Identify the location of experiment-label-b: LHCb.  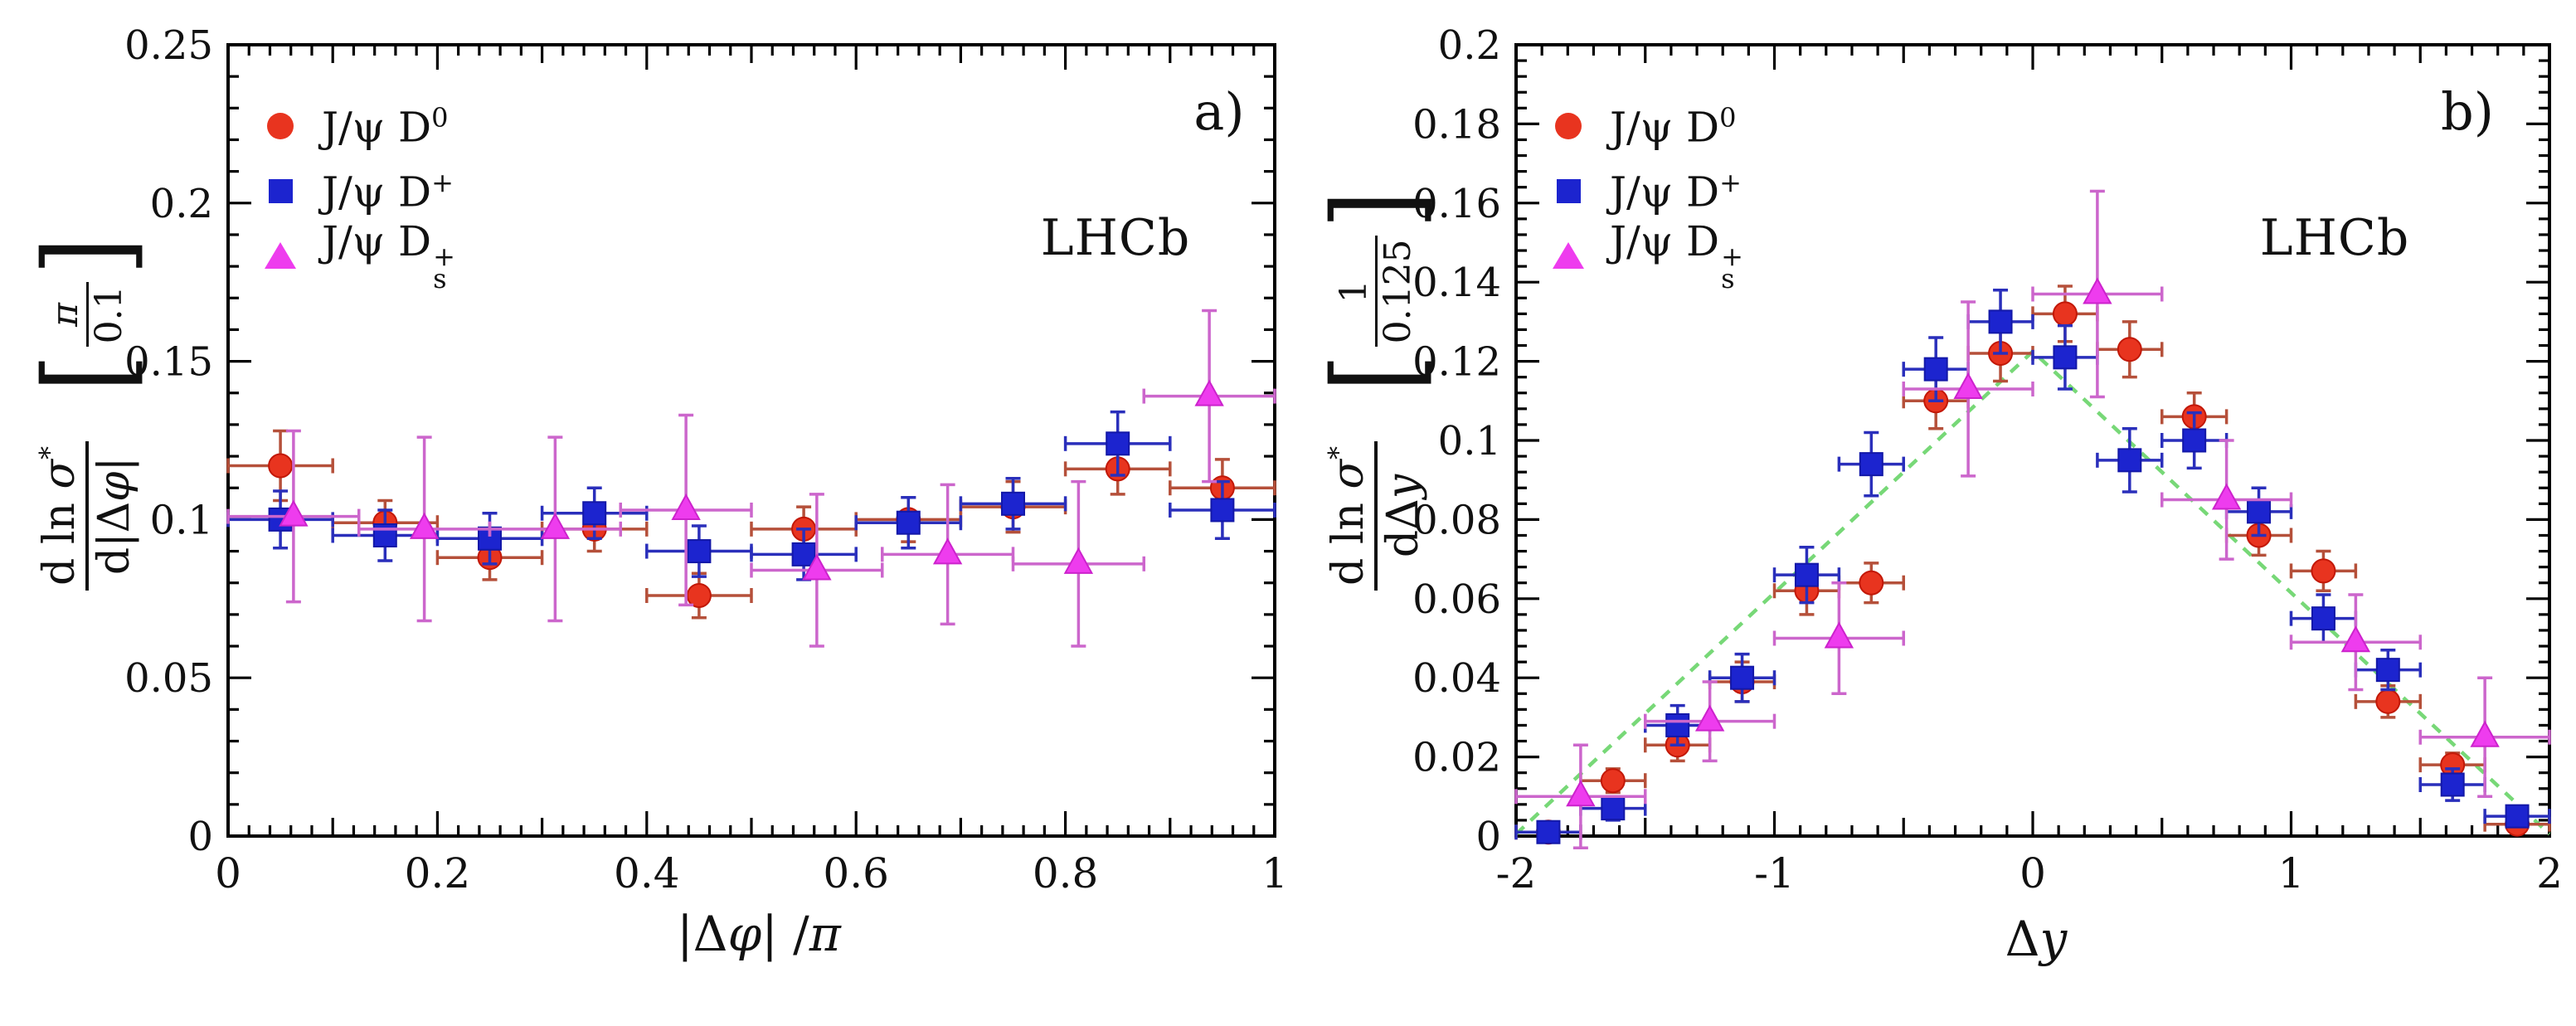
(2334, 238).